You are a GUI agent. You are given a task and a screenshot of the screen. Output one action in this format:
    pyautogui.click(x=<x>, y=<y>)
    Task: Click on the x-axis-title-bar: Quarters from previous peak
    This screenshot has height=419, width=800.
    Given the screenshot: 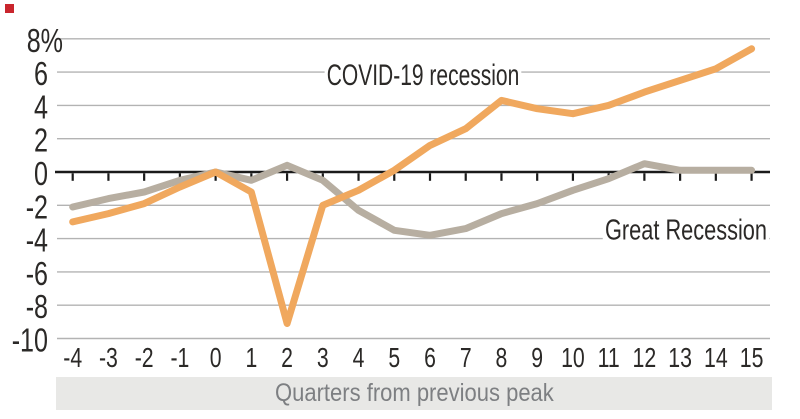 What is the action you would take?
    pyautogui.click(x=414, y=393)
    